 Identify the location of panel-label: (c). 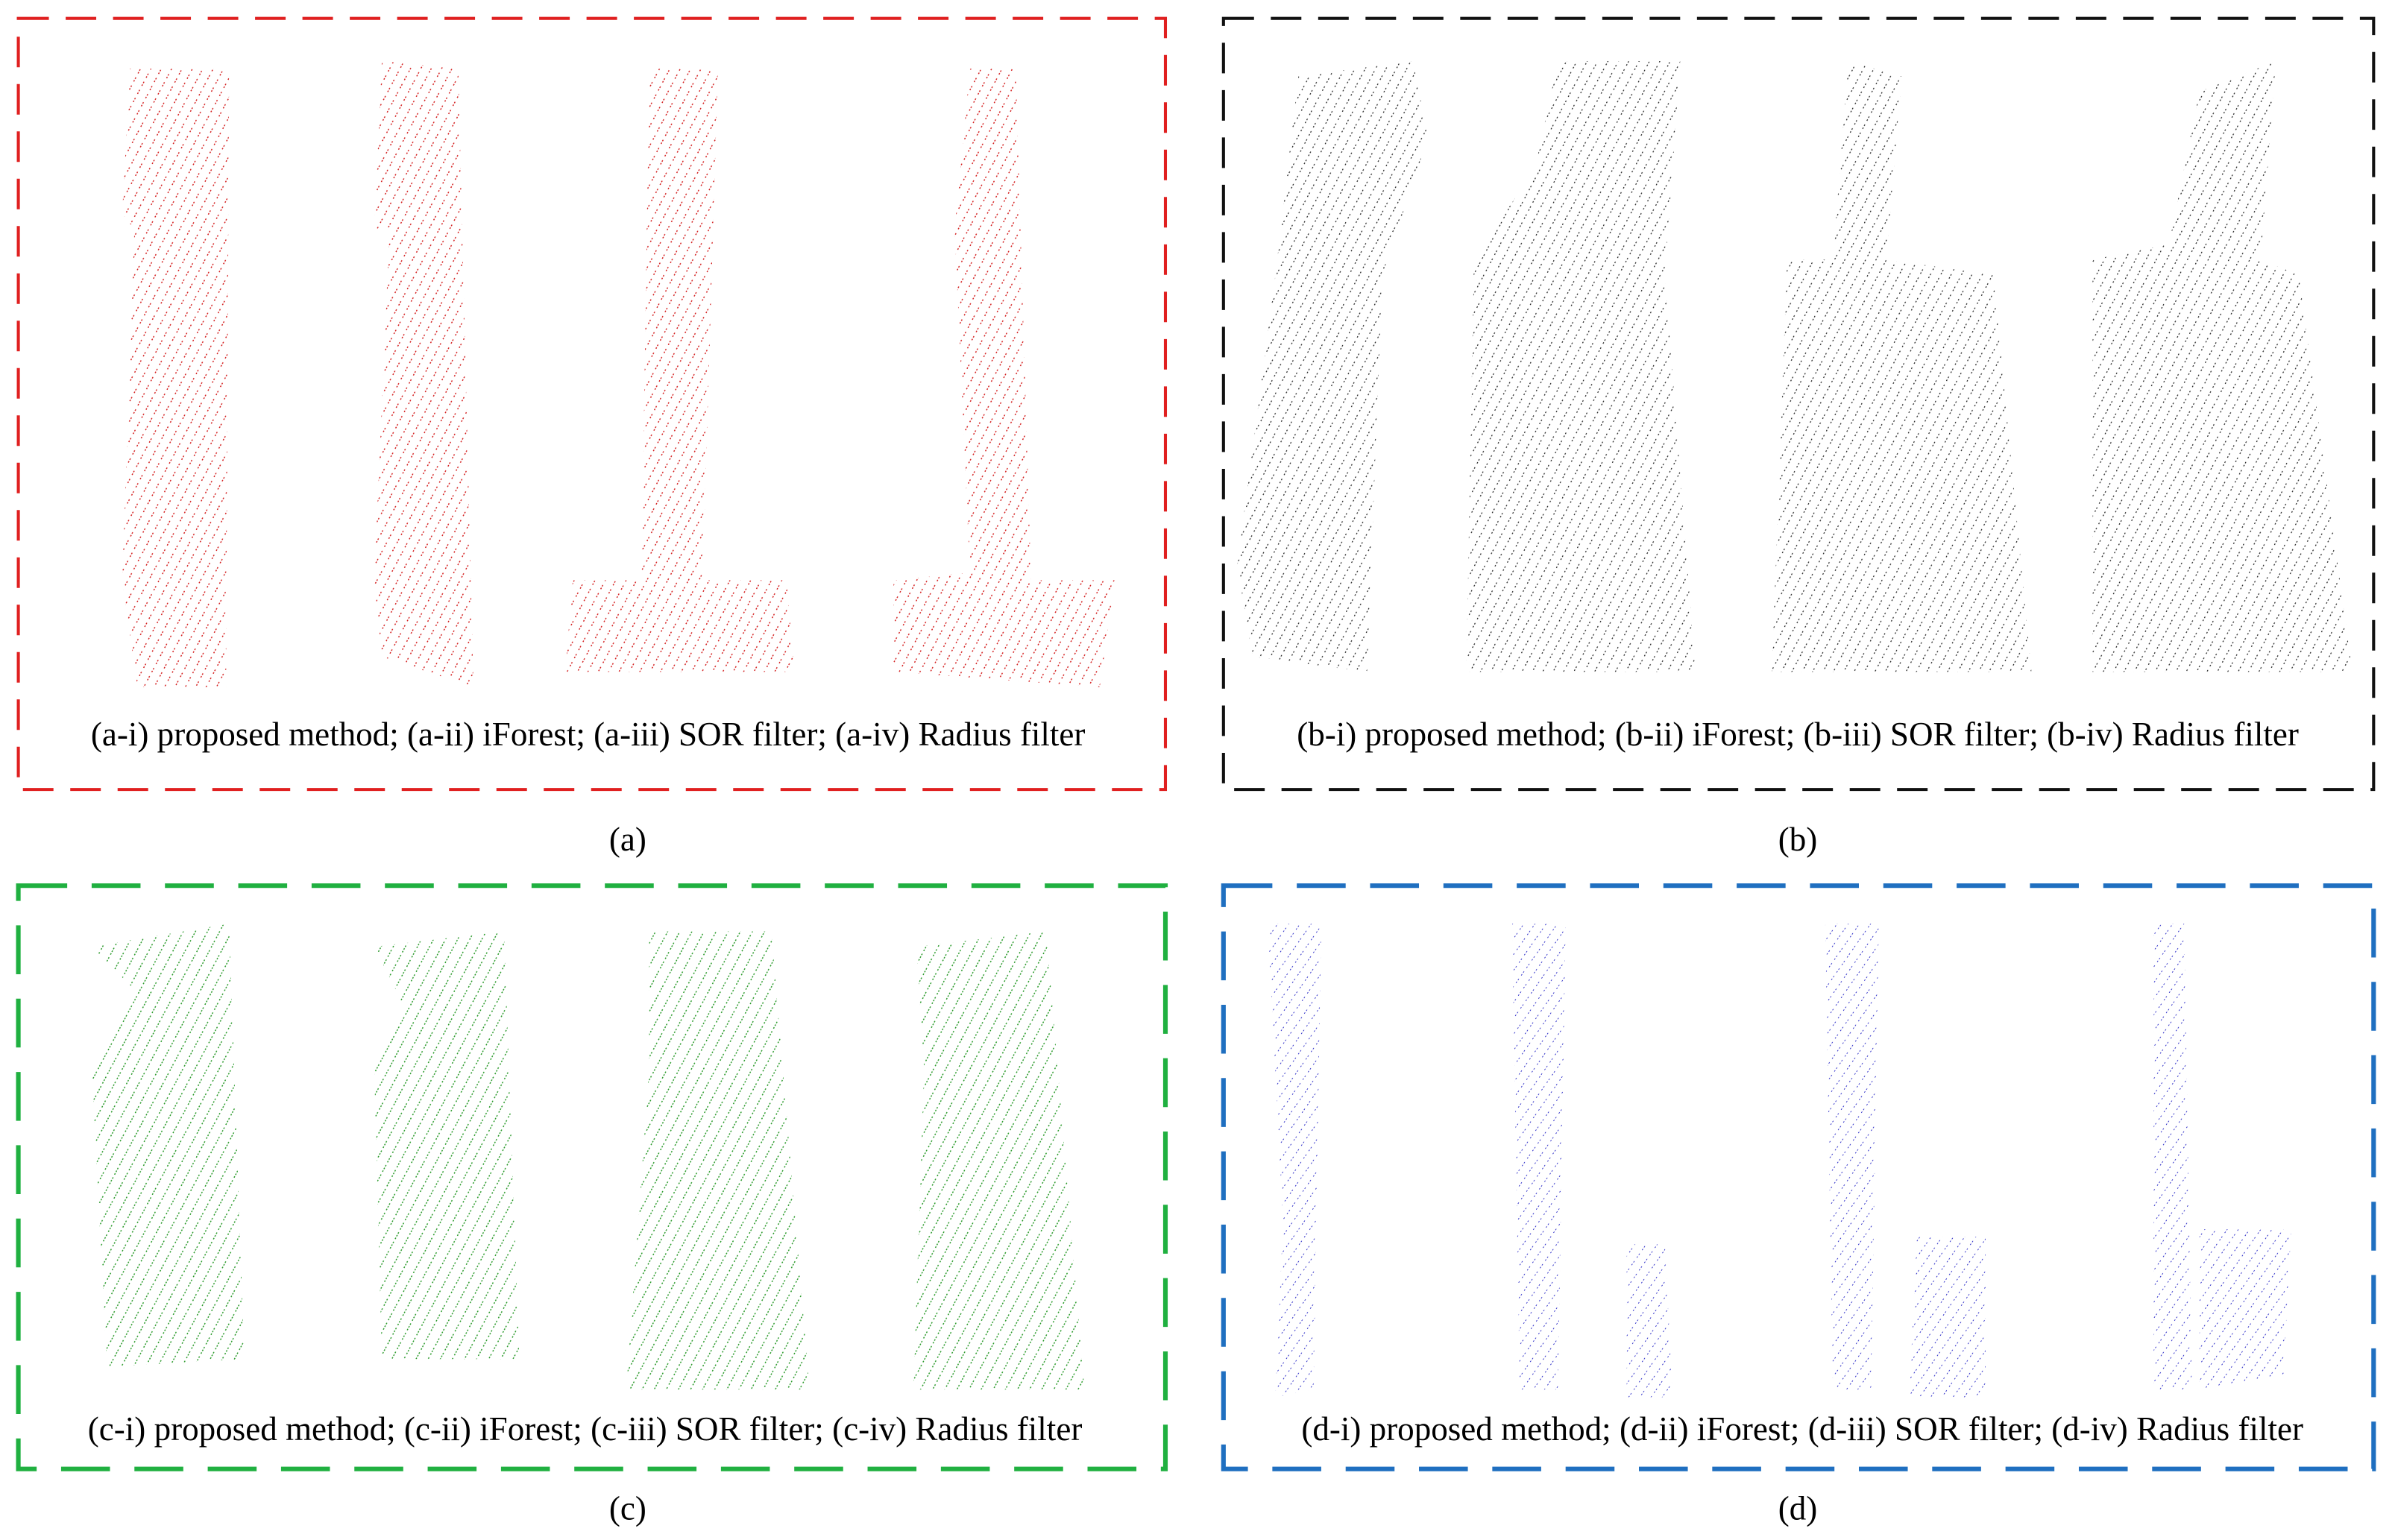
(627, 1508).